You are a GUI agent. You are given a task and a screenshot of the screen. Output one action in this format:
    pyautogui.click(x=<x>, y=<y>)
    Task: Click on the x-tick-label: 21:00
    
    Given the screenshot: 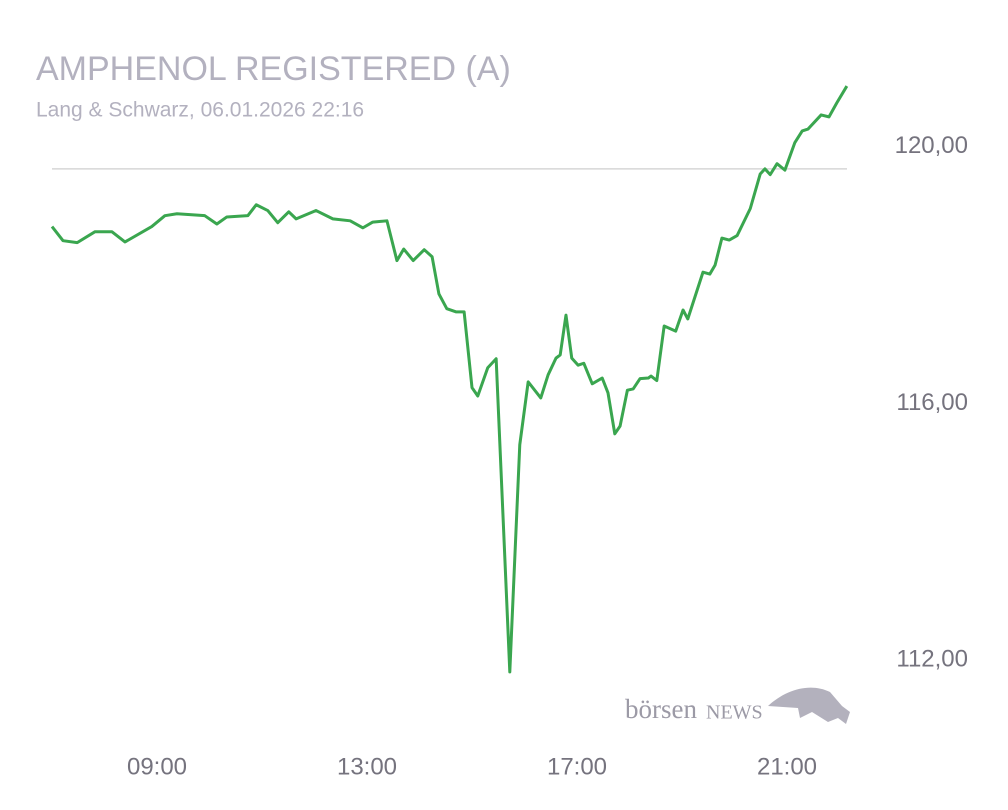 What is the action you would take?
    pyautogui.click(x=787, y=766)
    